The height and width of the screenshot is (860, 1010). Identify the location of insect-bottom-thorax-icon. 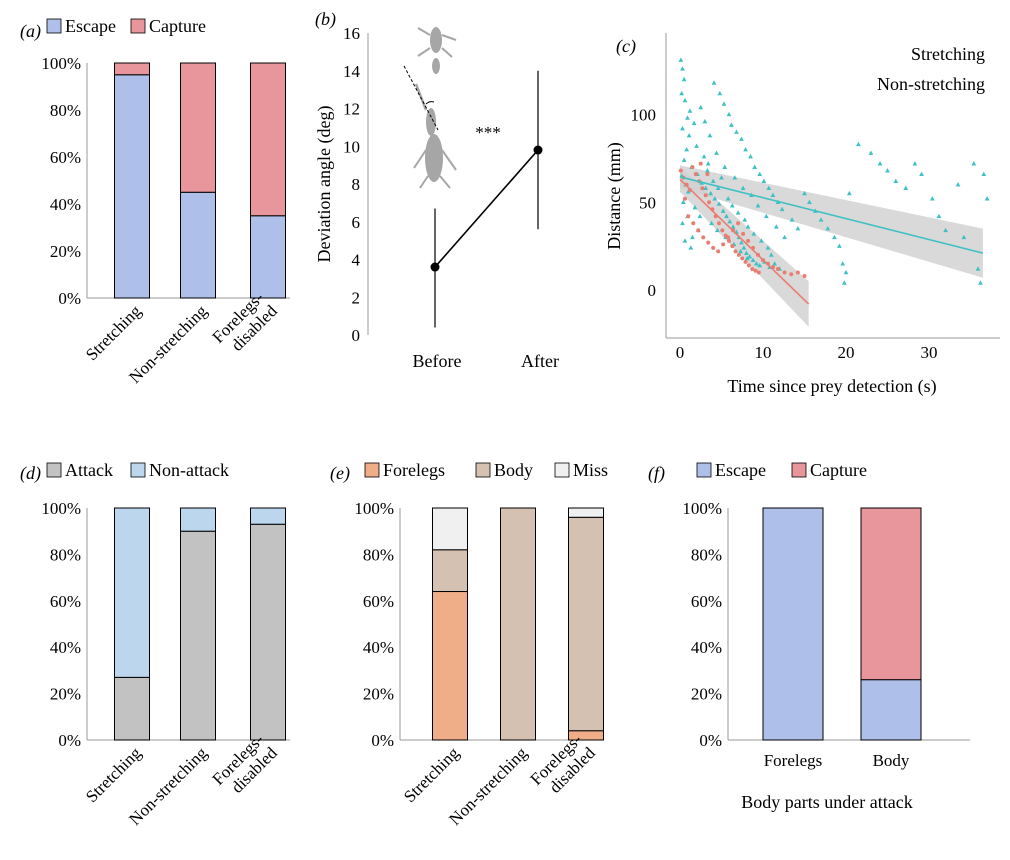
(431, 122).